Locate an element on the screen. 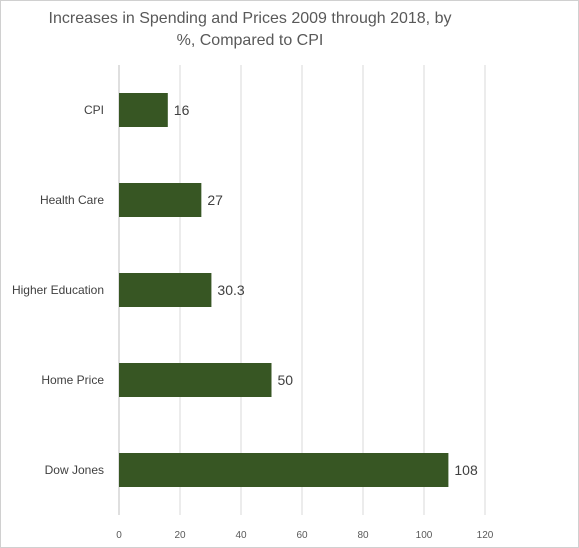 The height and width of the screenshot is (548, 579). data-label-higher-education: 30.3 is located at coordinates (230, 290).